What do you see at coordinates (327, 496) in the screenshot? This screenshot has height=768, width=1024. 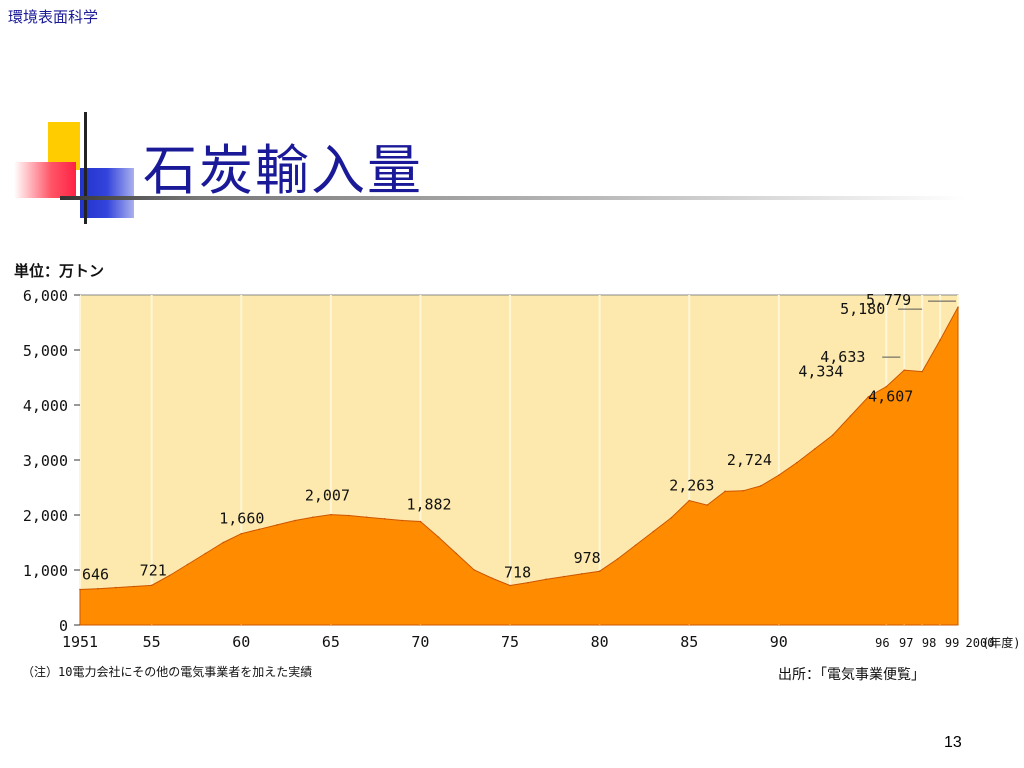 I see `data-label: 2,007` at bounding box center [327, 496].